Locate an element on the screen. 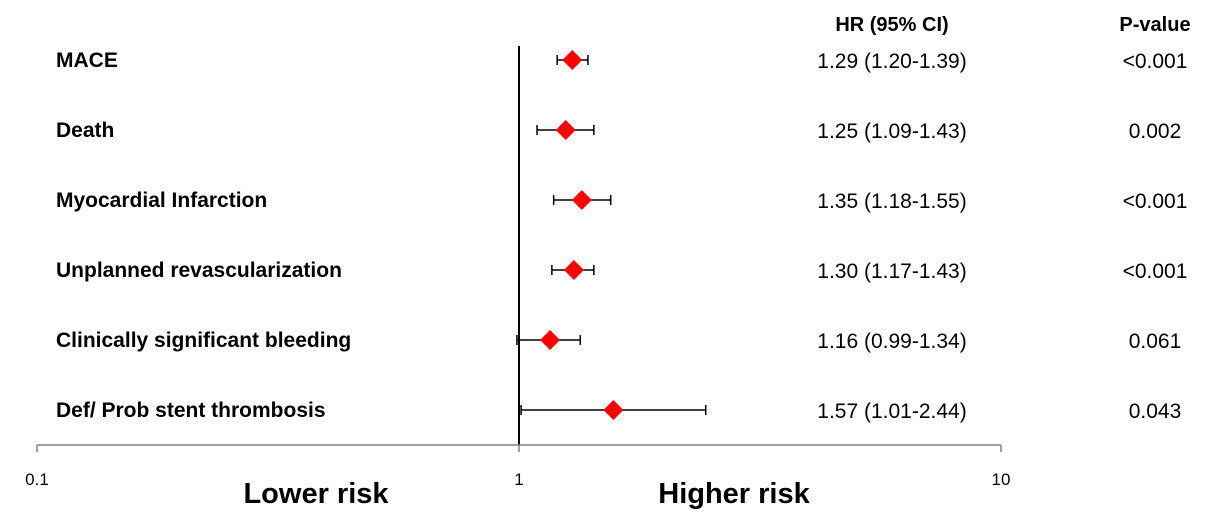 The image size is (1207, 512). x-tick-label: 0.1 is located at coordinates (37, 479).